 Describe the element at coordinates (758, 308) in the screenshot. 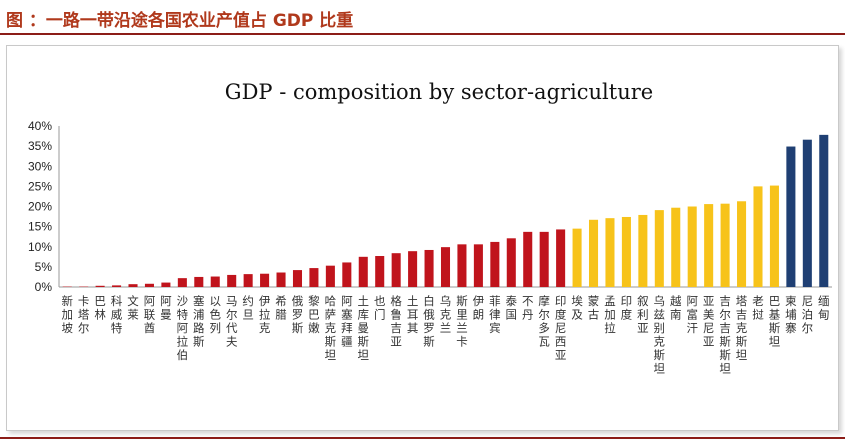

I see `category-label: 老挝` at that location.